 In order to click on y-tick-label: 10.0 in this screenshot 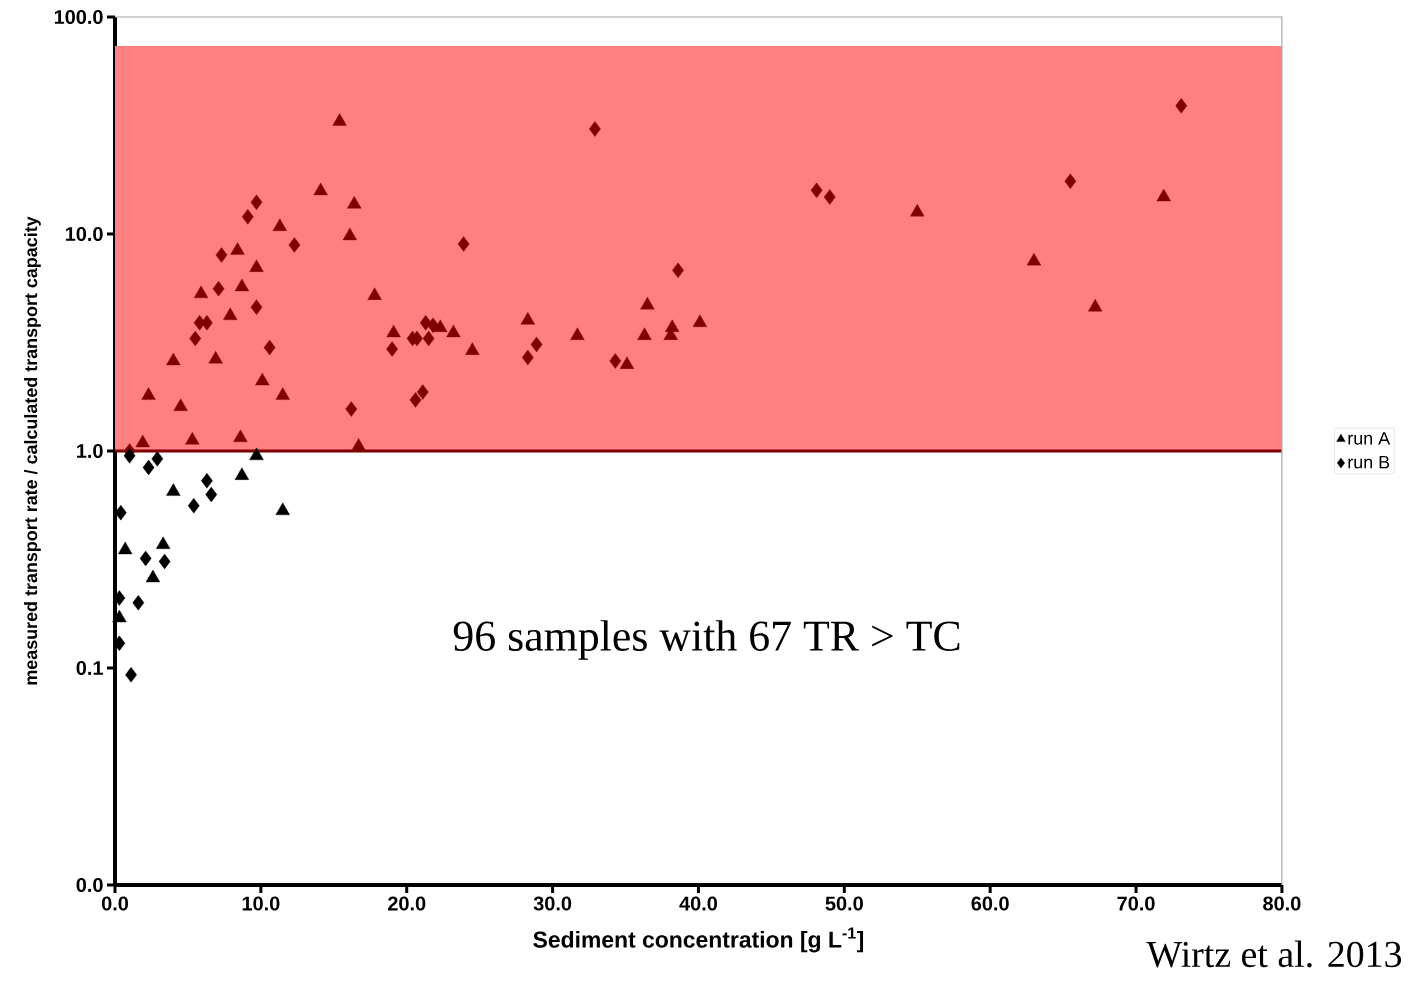, I will do `click(84, 234)`.